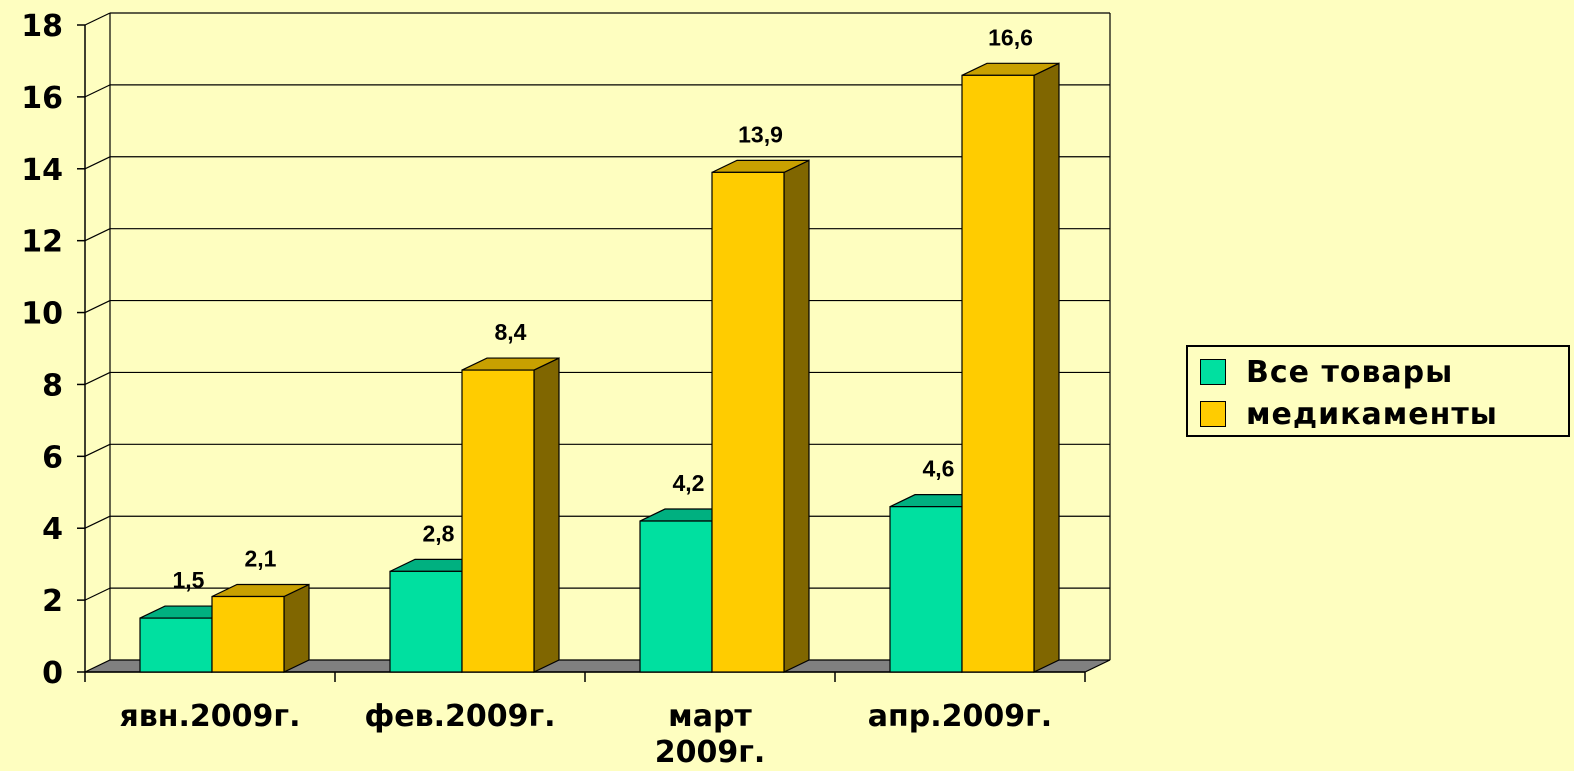 The image size is (1574, 771). What do you see at coordinates (1213, 372) in the screenshot?
I see `legend-swatch-all-goods` at bounding box center [1213, 372].